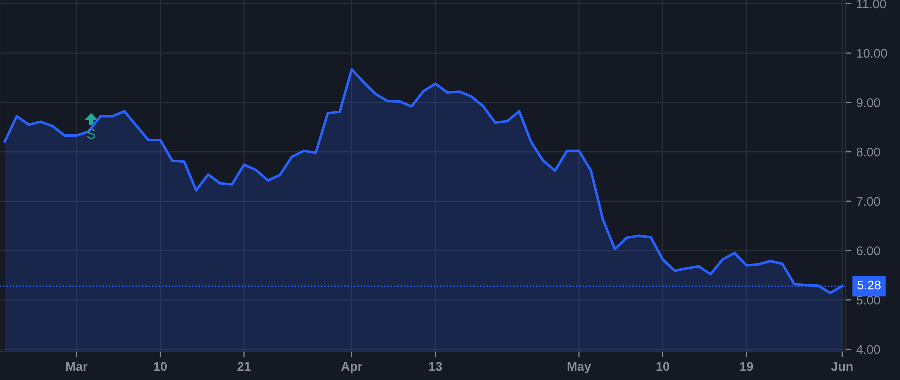 The width and height of the screenshot is (900, 380). What do you see at coordinates (91, 134) in the screenshot?
I see `annotation: S` at bounding box center [91, 134].